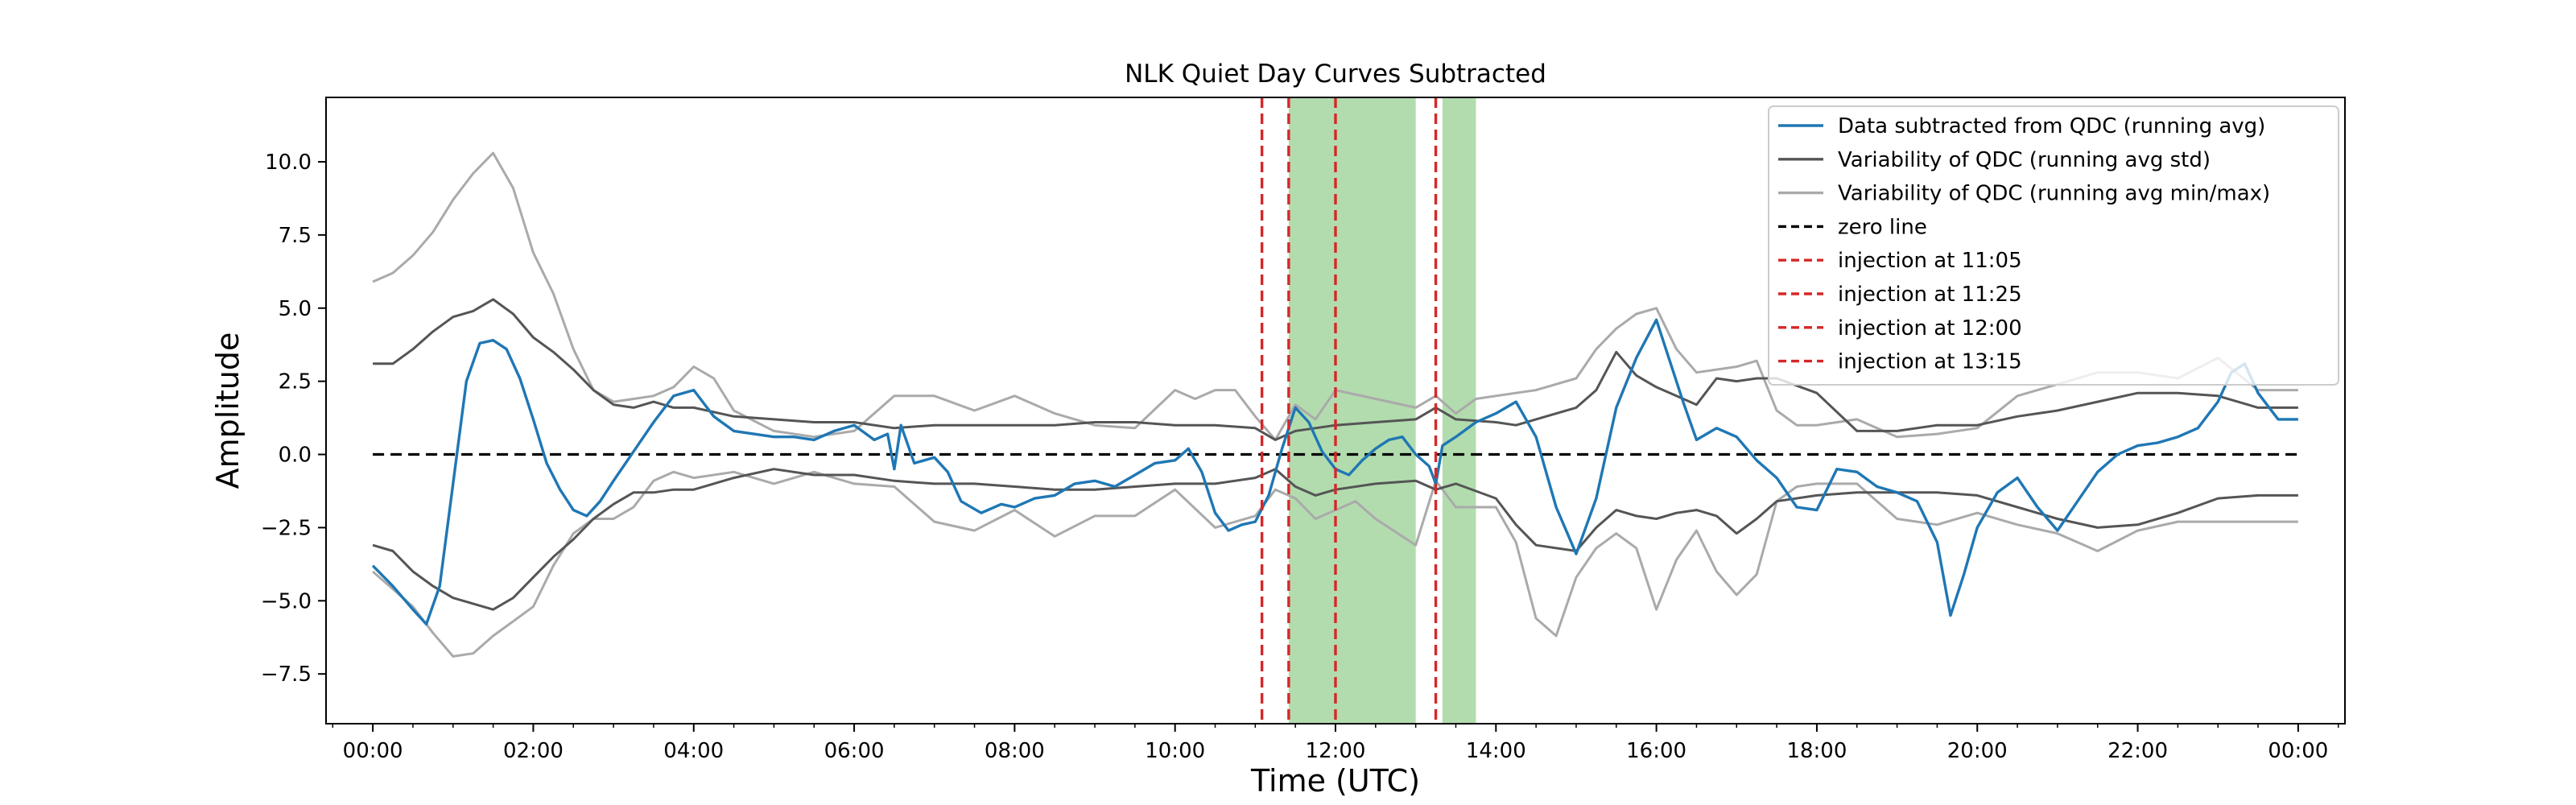 This screenshot has width=2576, height=805. What do you see at coordinates (295, 382) in the screenshot?
I see `y-tick-label: 2.5` at bounding box center [295, 382].